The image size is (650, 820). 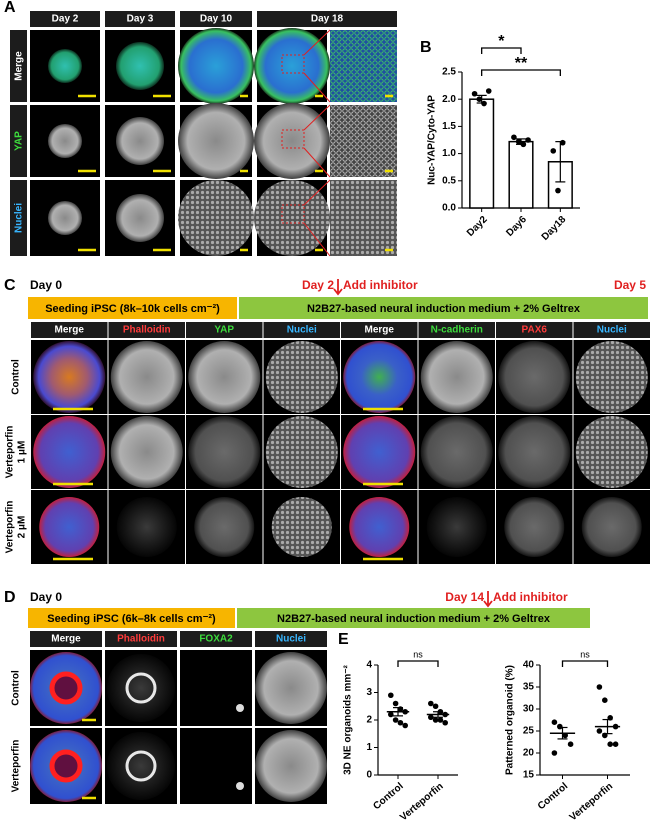 What do you see at coordinates (449, 72) in the screenshot?
I see `y-tick-label: 2.5` at bounding box center [449, 72].